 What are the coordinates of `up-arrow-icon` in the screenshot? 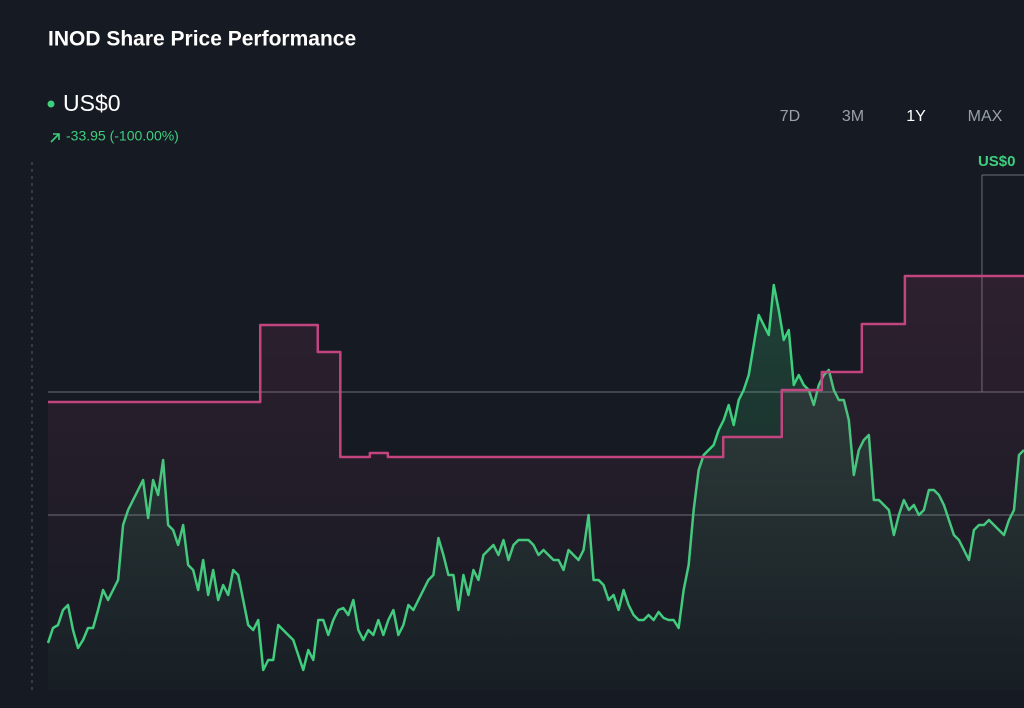 It's located at (55, 138).